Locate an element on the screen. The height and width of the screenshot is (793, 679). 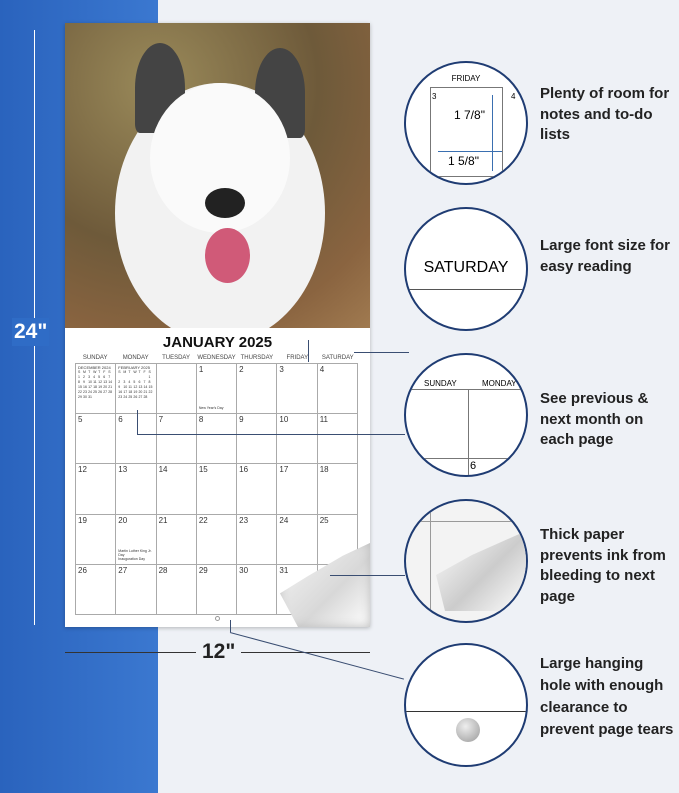
width-measure: 1 5/8" is located at coordinates (463, 161).